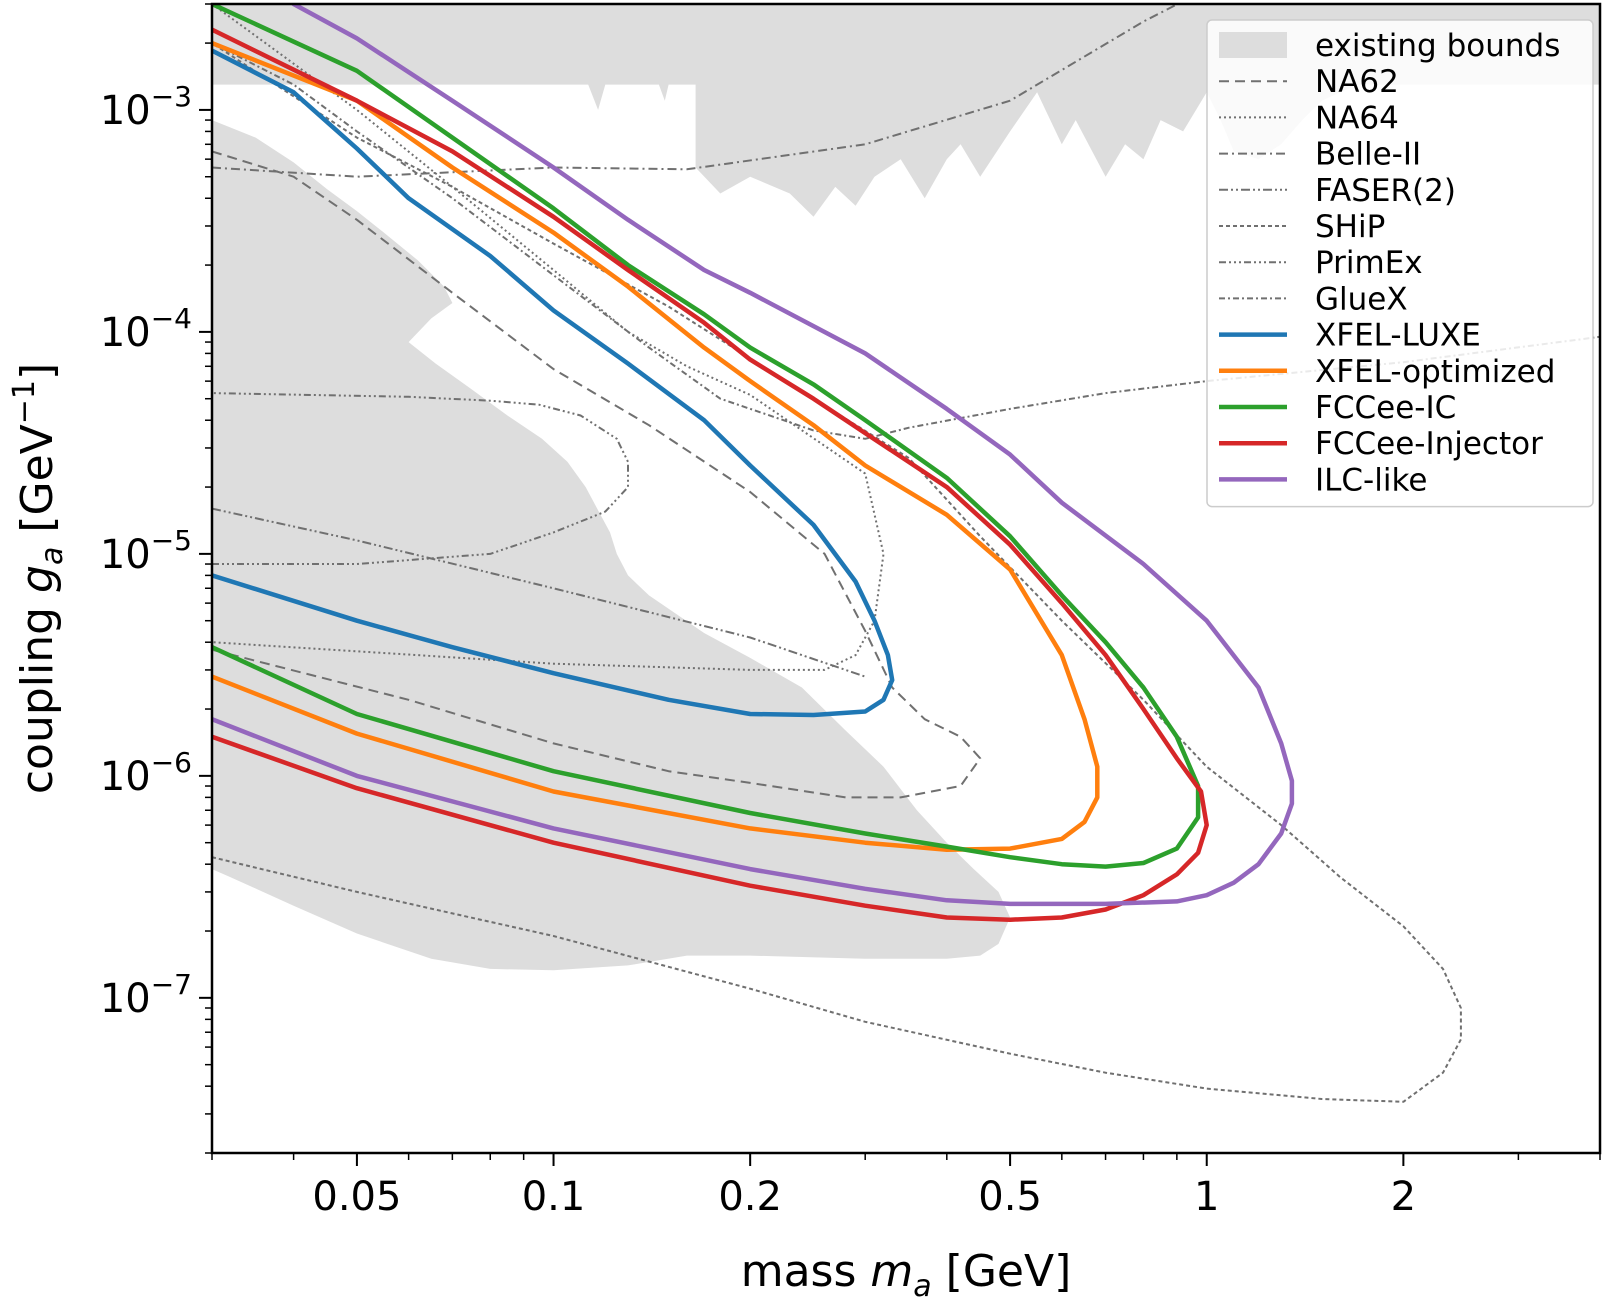 The image size is (1611, 1299). Describe the element at coordinates (1302, 227) in the screenshot. I see `legend-item-ship: SHiP` at that location.